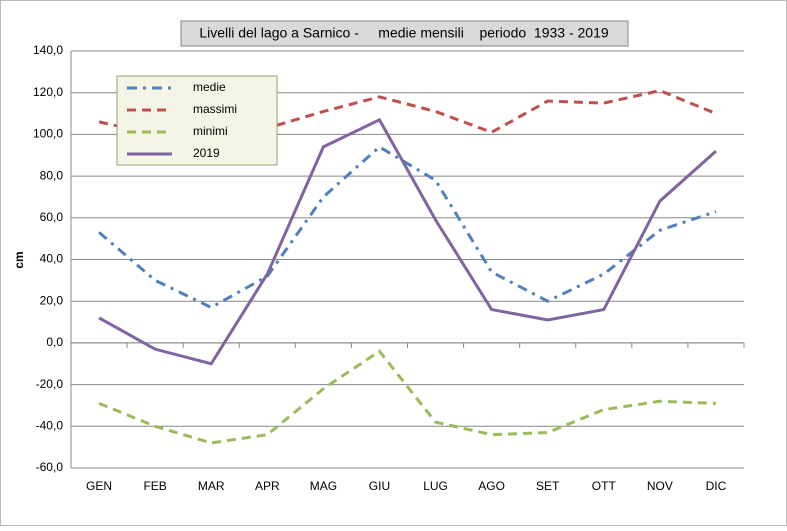 The height and width of the screenshot is (531, 787). I want to click on y-tick-label: 140,0, so click(48, 50).